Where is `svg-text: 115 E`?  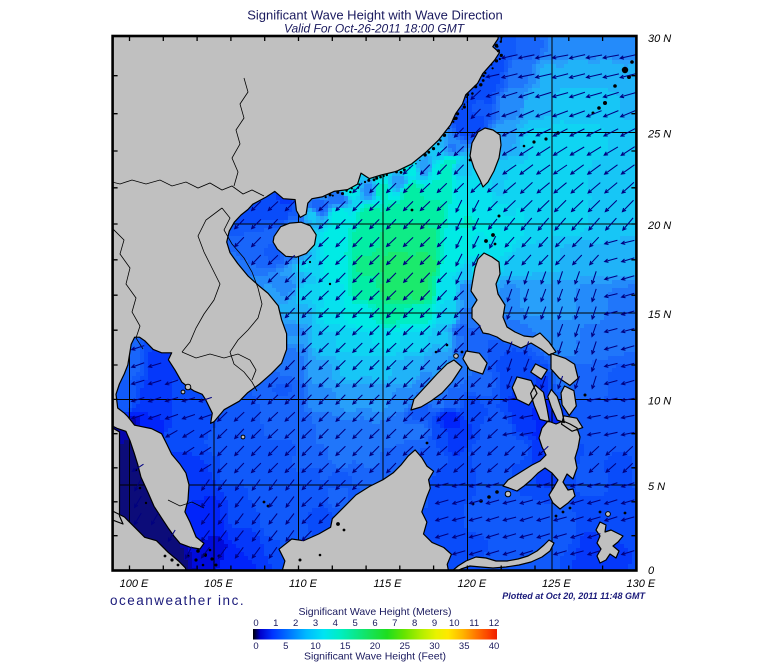 svg-text: 115 E is located at coordinates (388, 584).